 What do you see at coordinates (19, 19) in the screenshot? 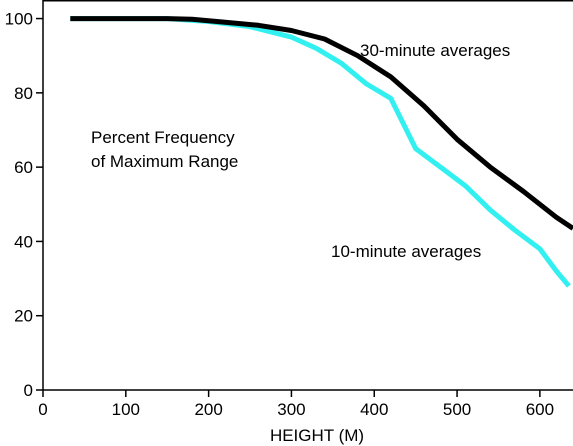
I see `y-tick-label: 100` at bounding box center [19, 19].